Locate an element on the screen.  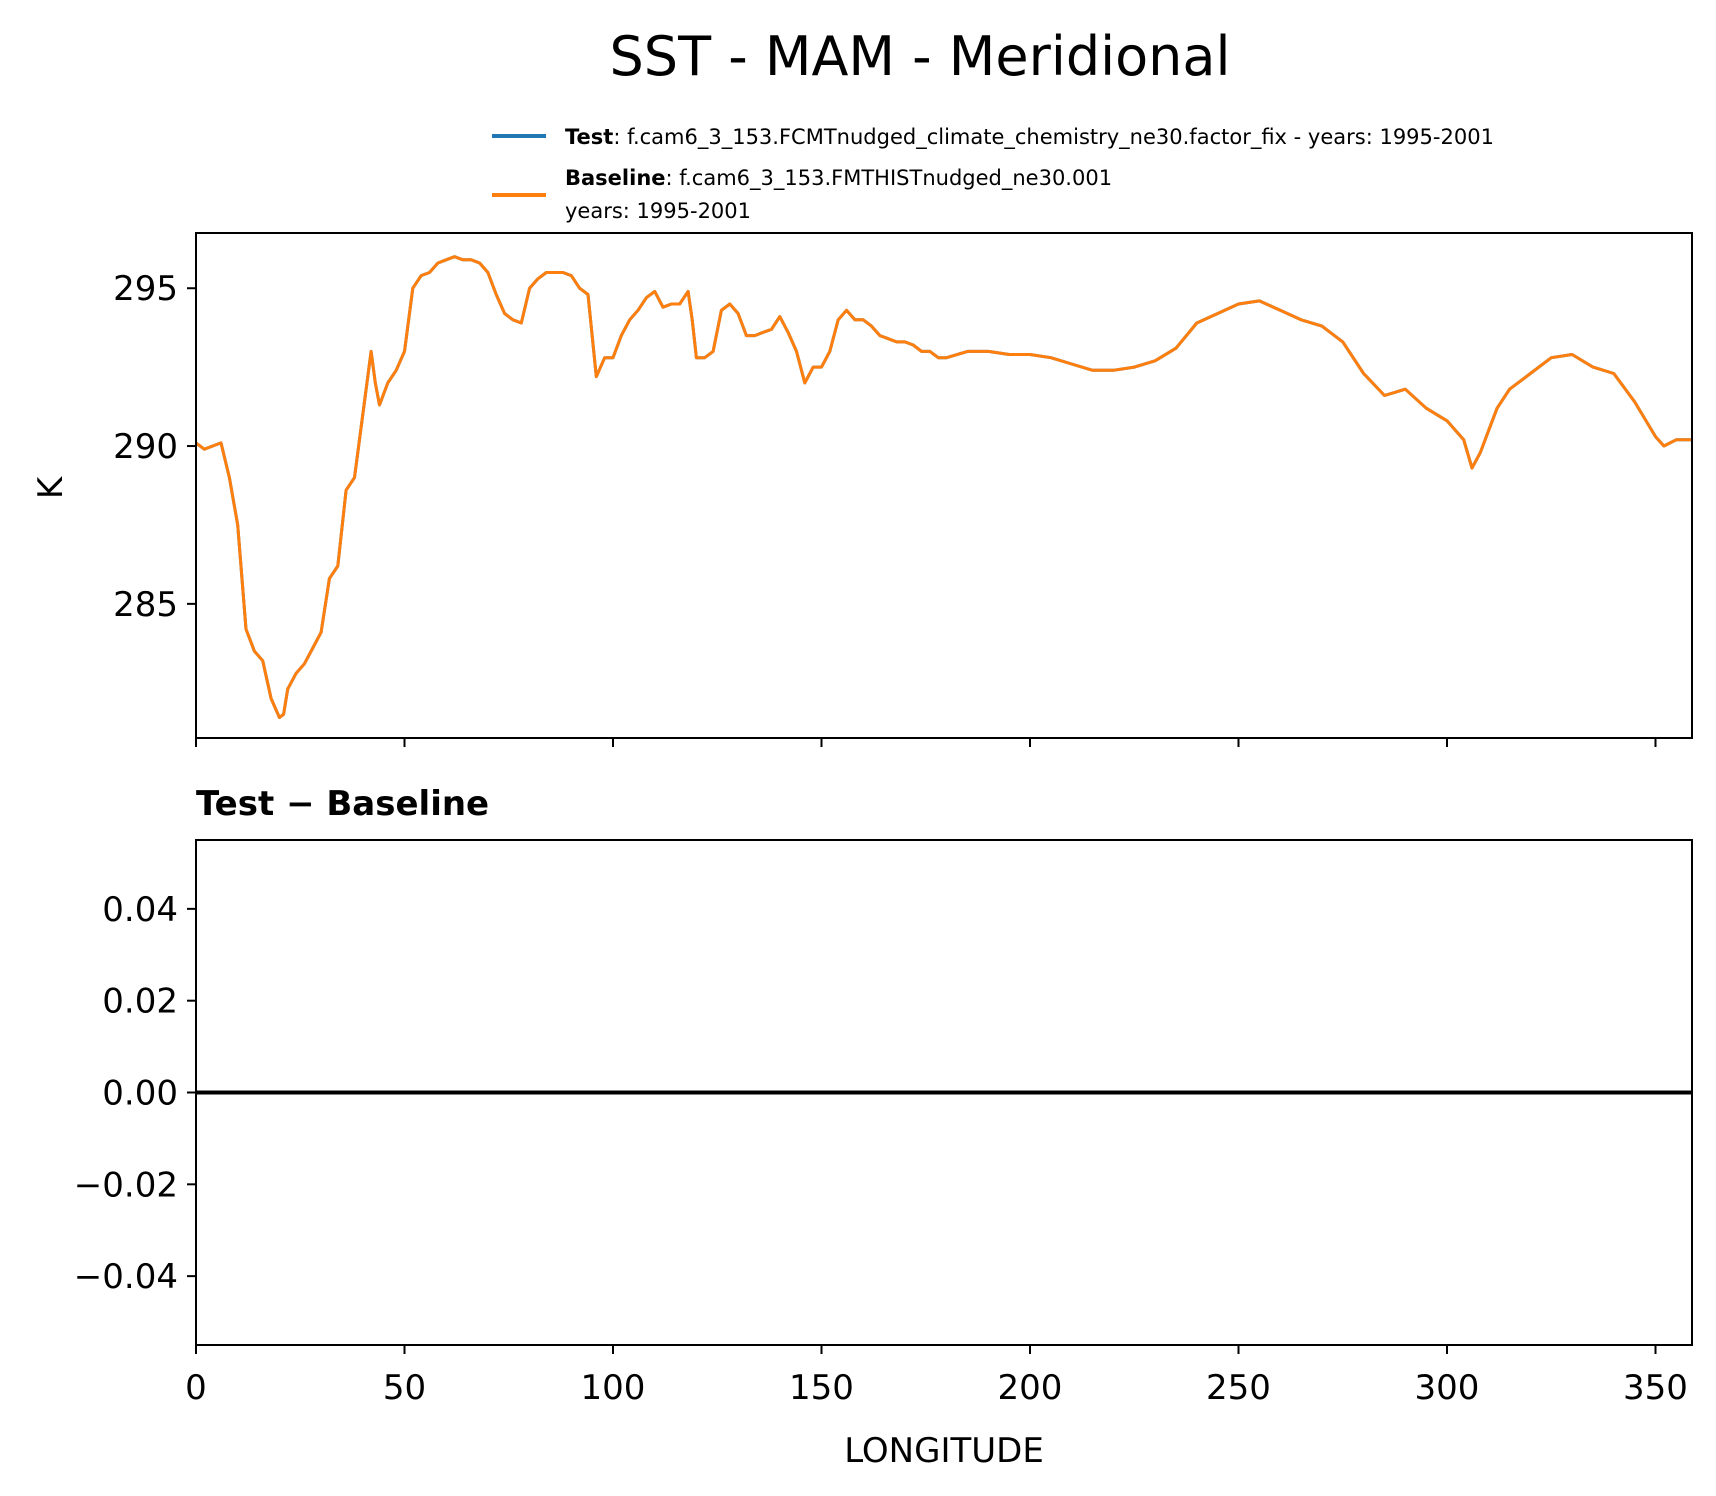
top-y-tick-label: 295 is located at coordinates (145, 289).